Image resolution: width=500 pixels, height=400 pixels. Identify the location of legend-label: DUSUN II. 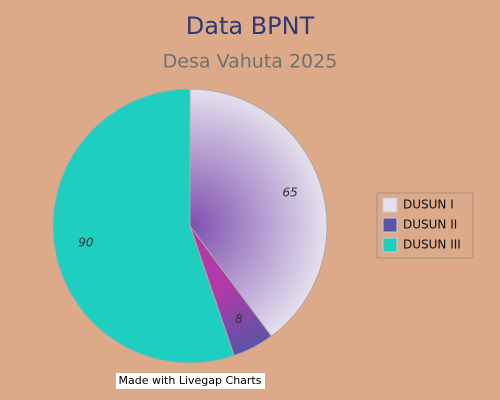
(430, 225).